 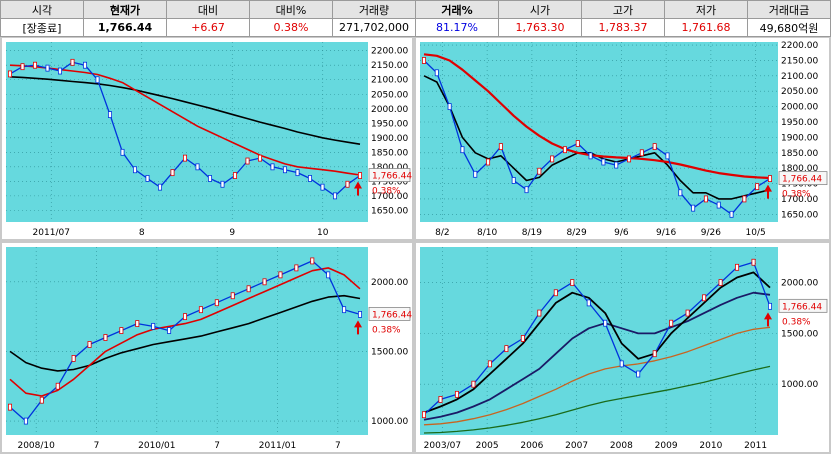 What do you see at coordinates (156, 446) in the screenshot?
I see `x-tick-label: 2010/01` at bounding box center [156, 446].